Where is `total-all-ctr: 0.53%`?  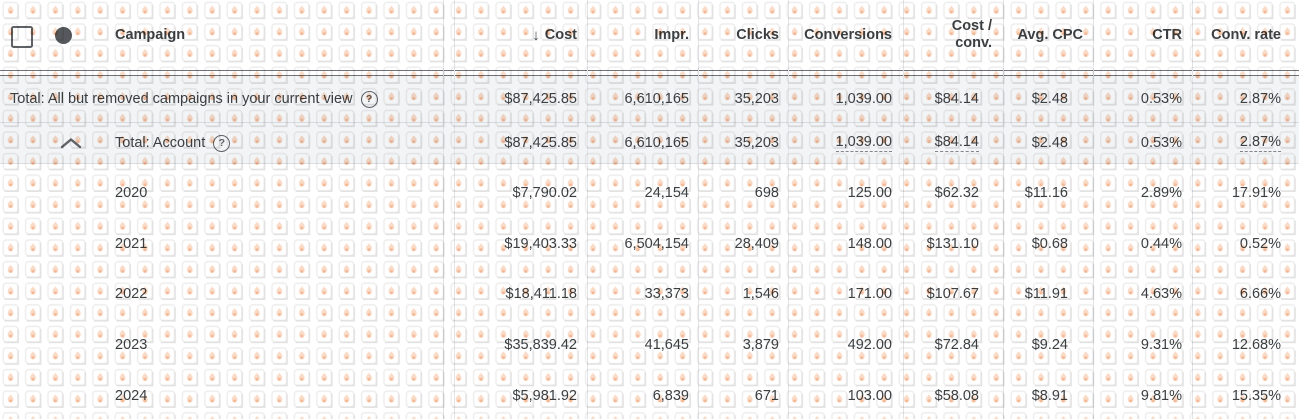
total-all-ctr: 0.53% is located at coordinates (1161, 99).